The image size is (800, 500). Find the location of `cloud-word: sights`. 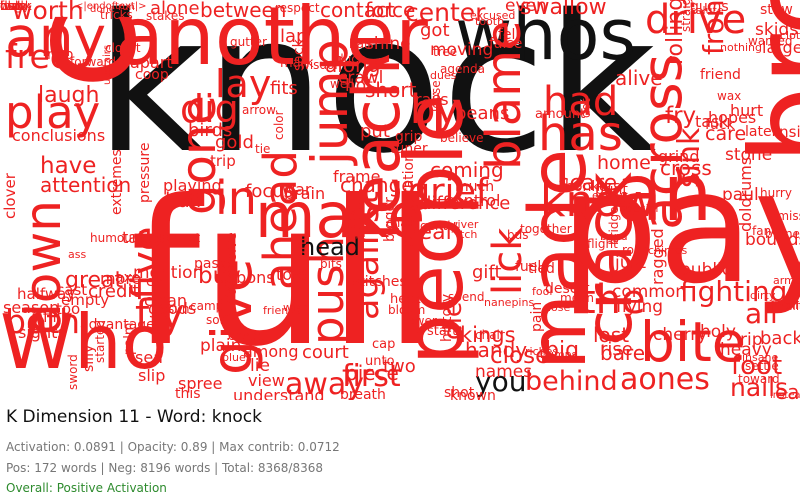

cloud-word: sights is located at coordinates (42, 332).